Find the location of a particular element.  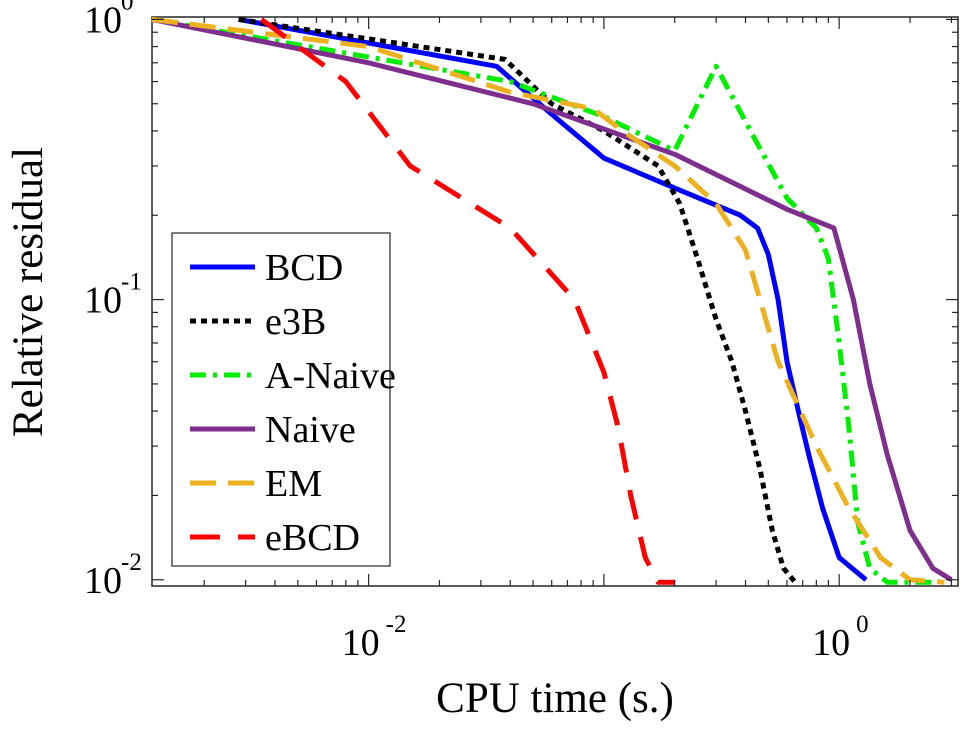

legend-items: BCD e3B A-Naive Naive EM eBCD is located at coordinates (293, 403).